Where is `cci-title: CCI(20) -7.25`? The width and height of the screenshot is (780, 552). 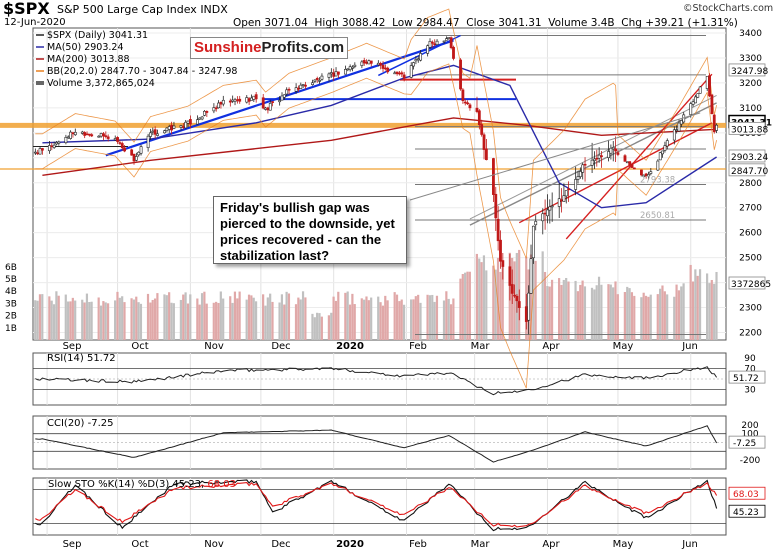 cci-title: CCI(20) -7.25 is located at coordinates (80, 423).